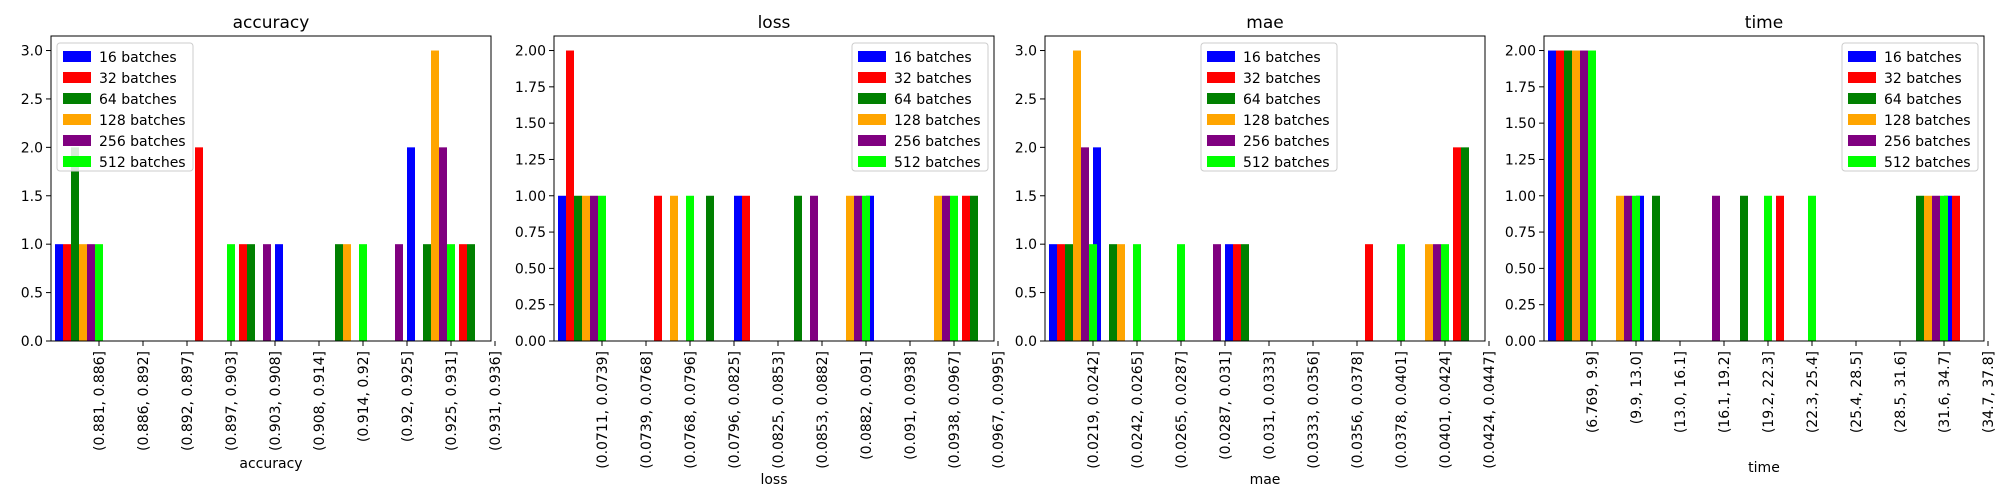 This screenshot has height=504, width=2000. I want to click on x-tick-label: (0.0378, 0.0401], so click(1402, 410).